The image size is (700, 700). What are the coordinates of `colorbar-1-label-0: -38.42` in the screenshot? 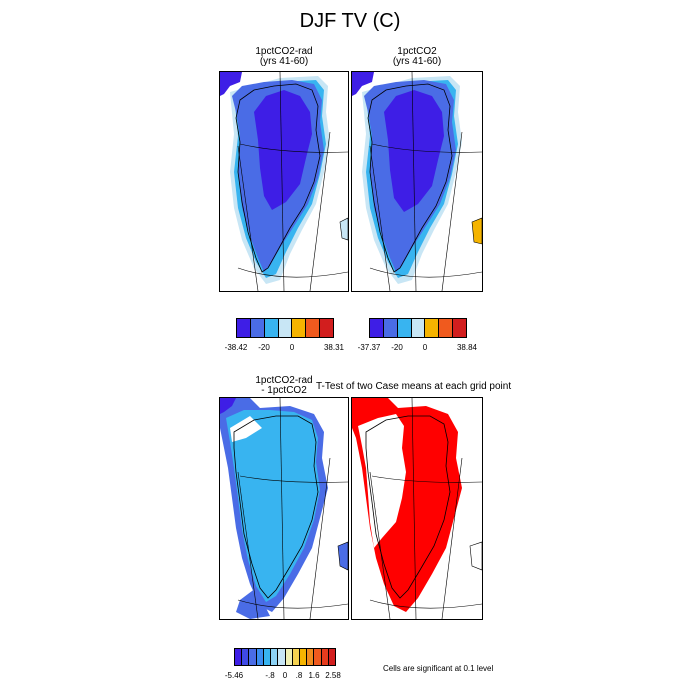 It's located at (236, 347).